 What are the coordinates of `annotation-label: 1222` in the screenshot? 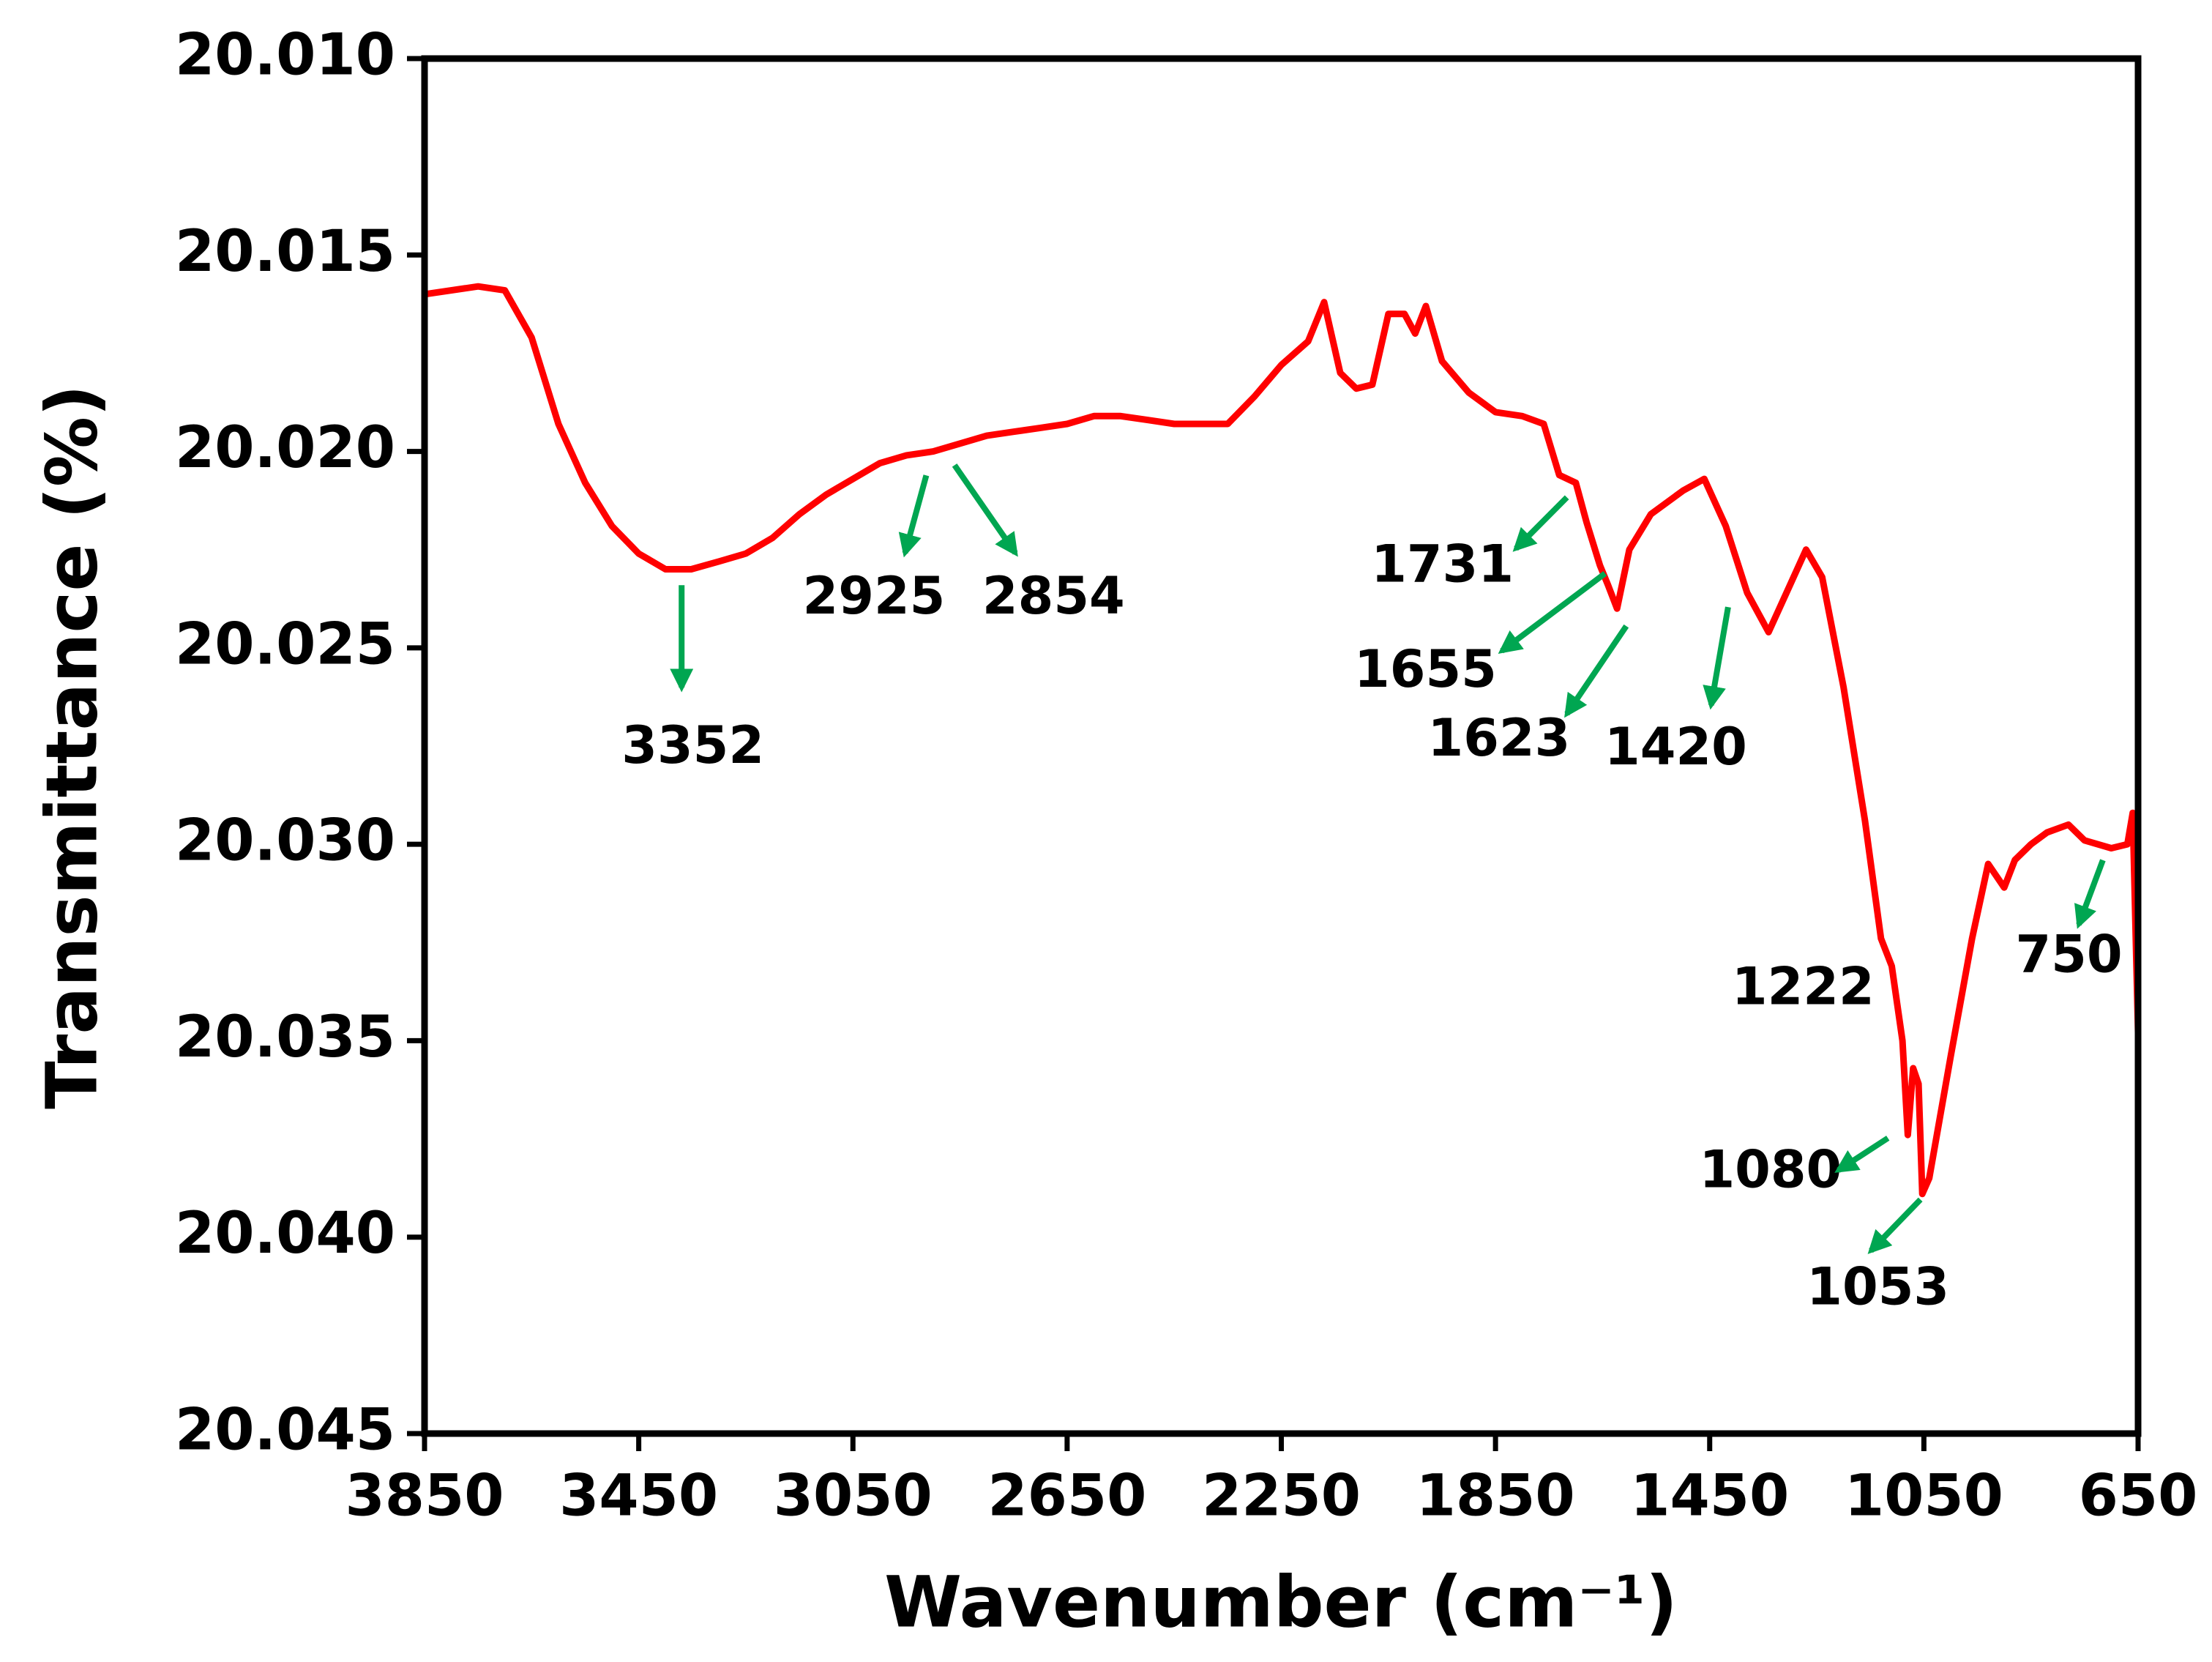 It's located at (1804, 987).